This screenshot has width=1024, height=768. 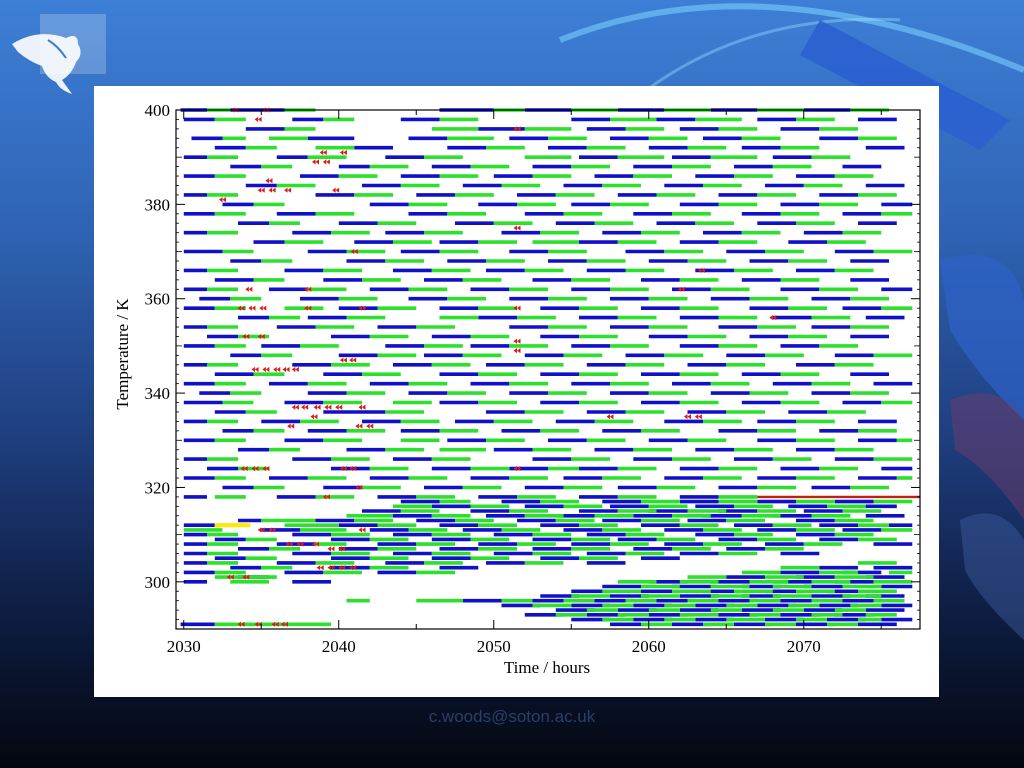 What do you see at coordinates (58, 56) in the screenshot?
I see `dolphin-logo-icon` at bounding box center [58, 56].